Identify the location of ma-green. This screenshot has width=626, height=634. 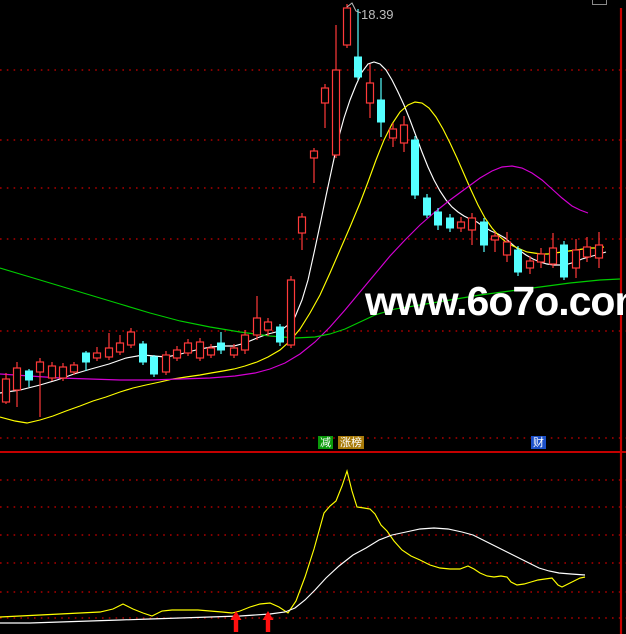
(310, 303).